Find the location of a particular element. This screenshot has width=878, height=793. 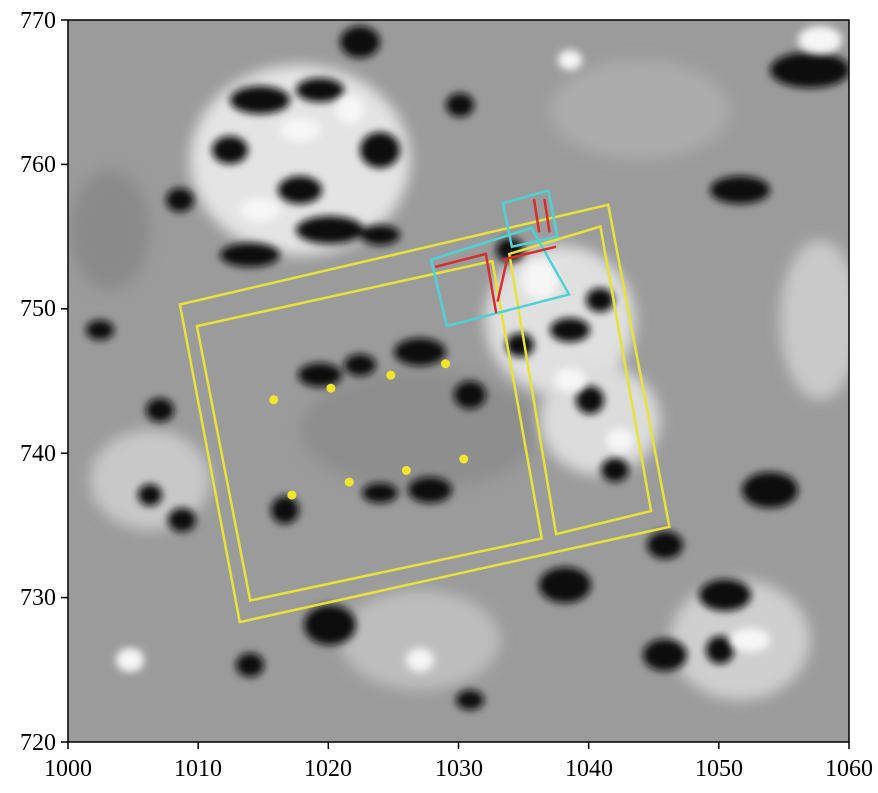

outline-inner-room-east is located at coordinates (580, 380).